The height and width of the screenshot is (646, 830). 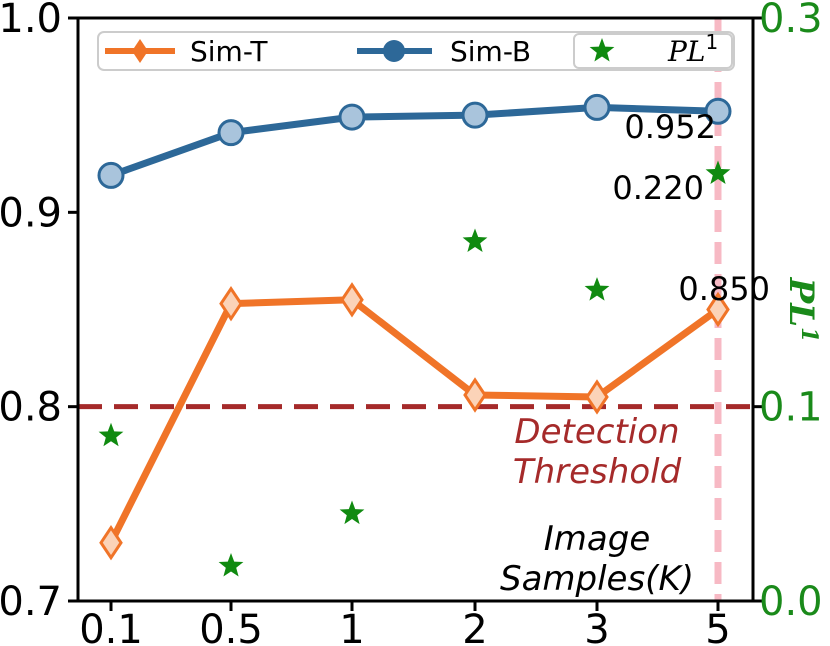 What do you see at coordinates (602, 50) in the screenshot?
I see `legend-pl1-marker` at bounding box center [602, 50].